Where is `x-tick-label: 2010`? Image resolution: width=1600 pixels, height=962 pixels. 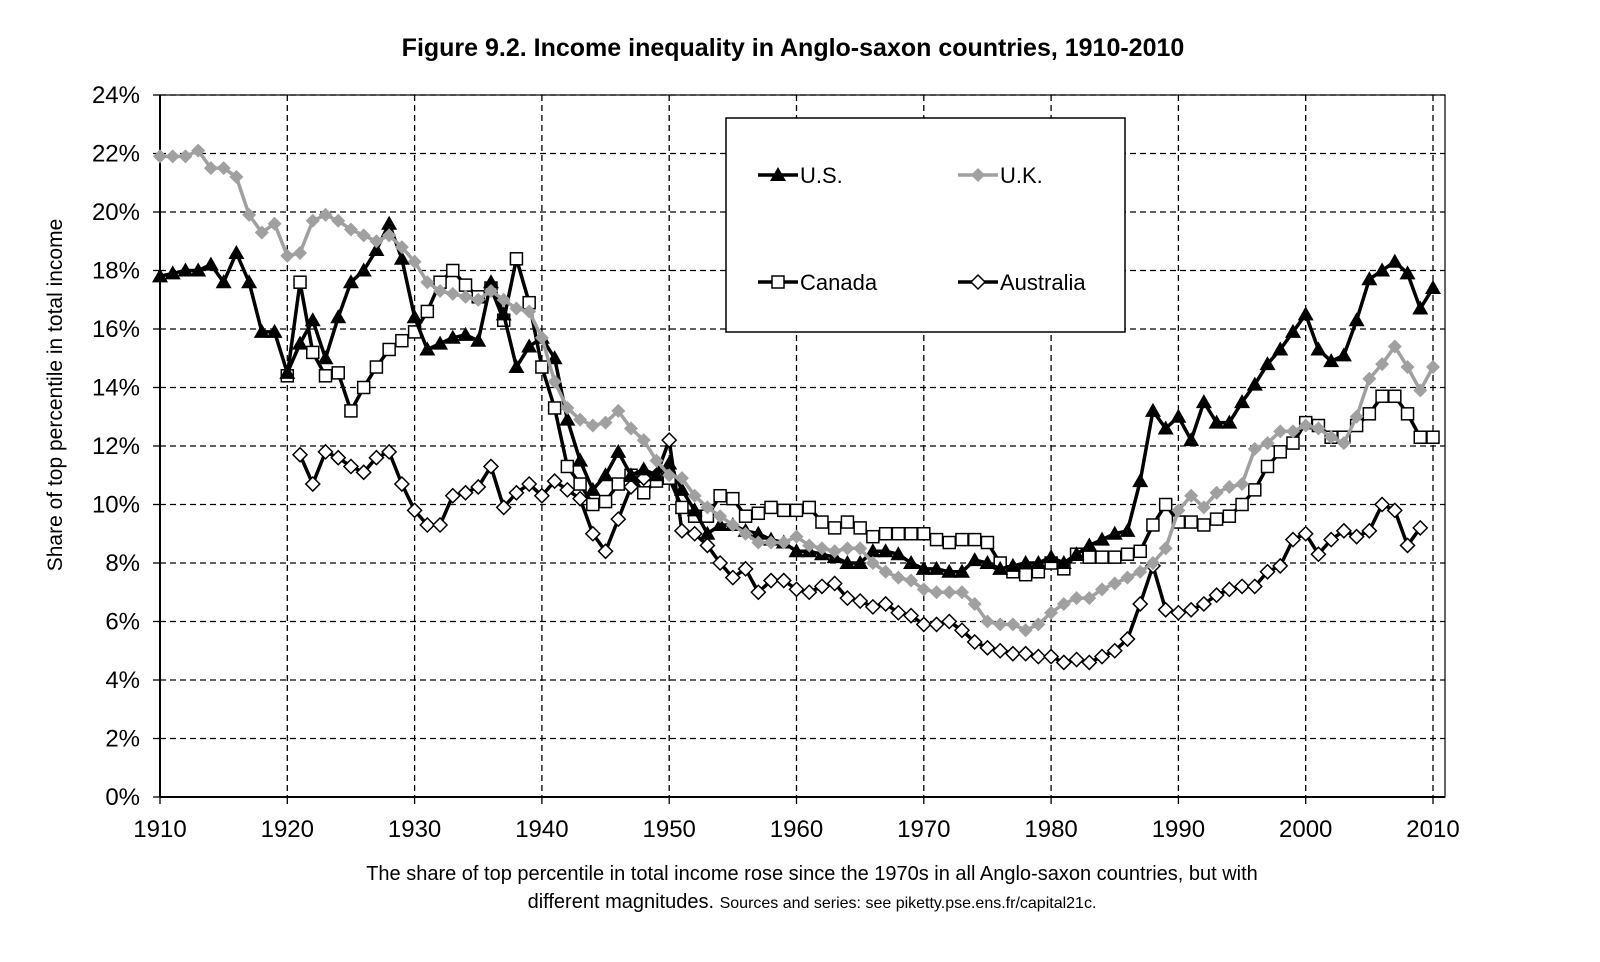
x-tick-label: 2010 is located at coordinates (1432, 829).